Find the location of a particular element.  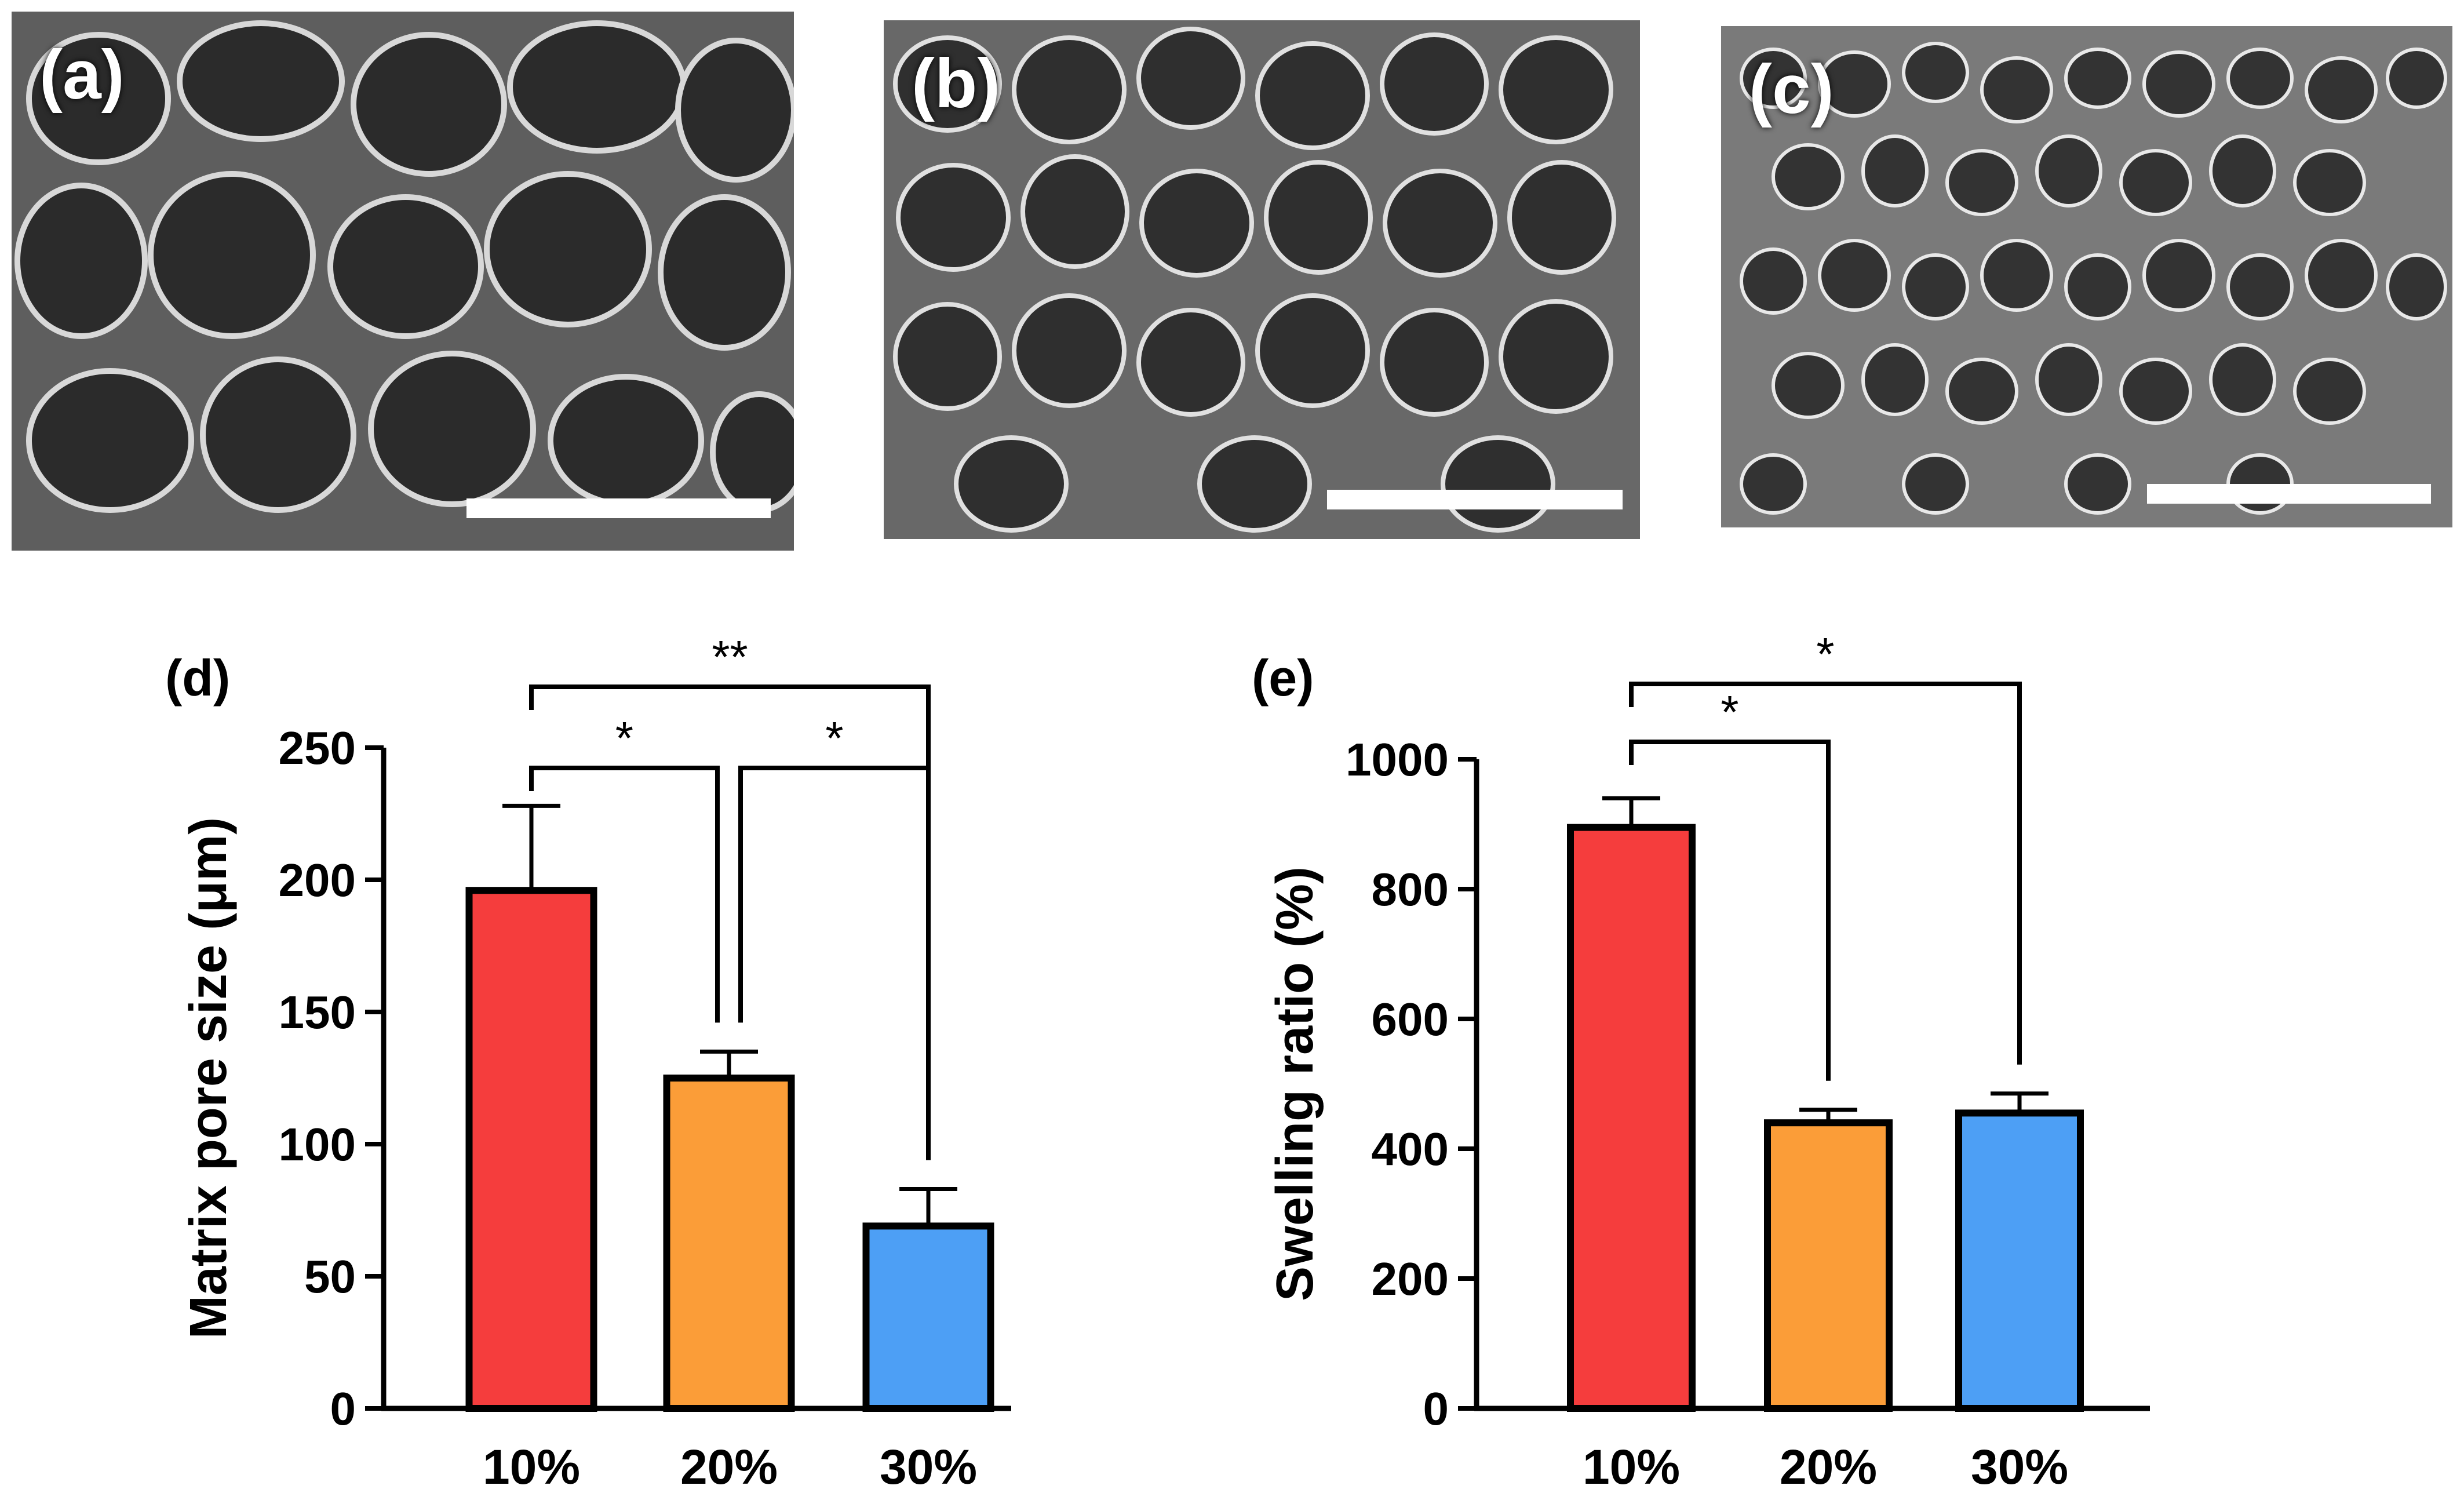

y-tick-label: 50 is located at coordinates (330, 1277).